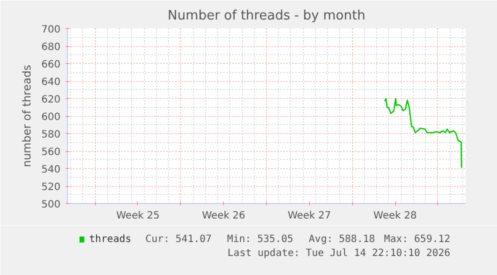  Describe the element at coordinates (260, 239) in the screenshot. I see `text: Min: 535.05` at that location.